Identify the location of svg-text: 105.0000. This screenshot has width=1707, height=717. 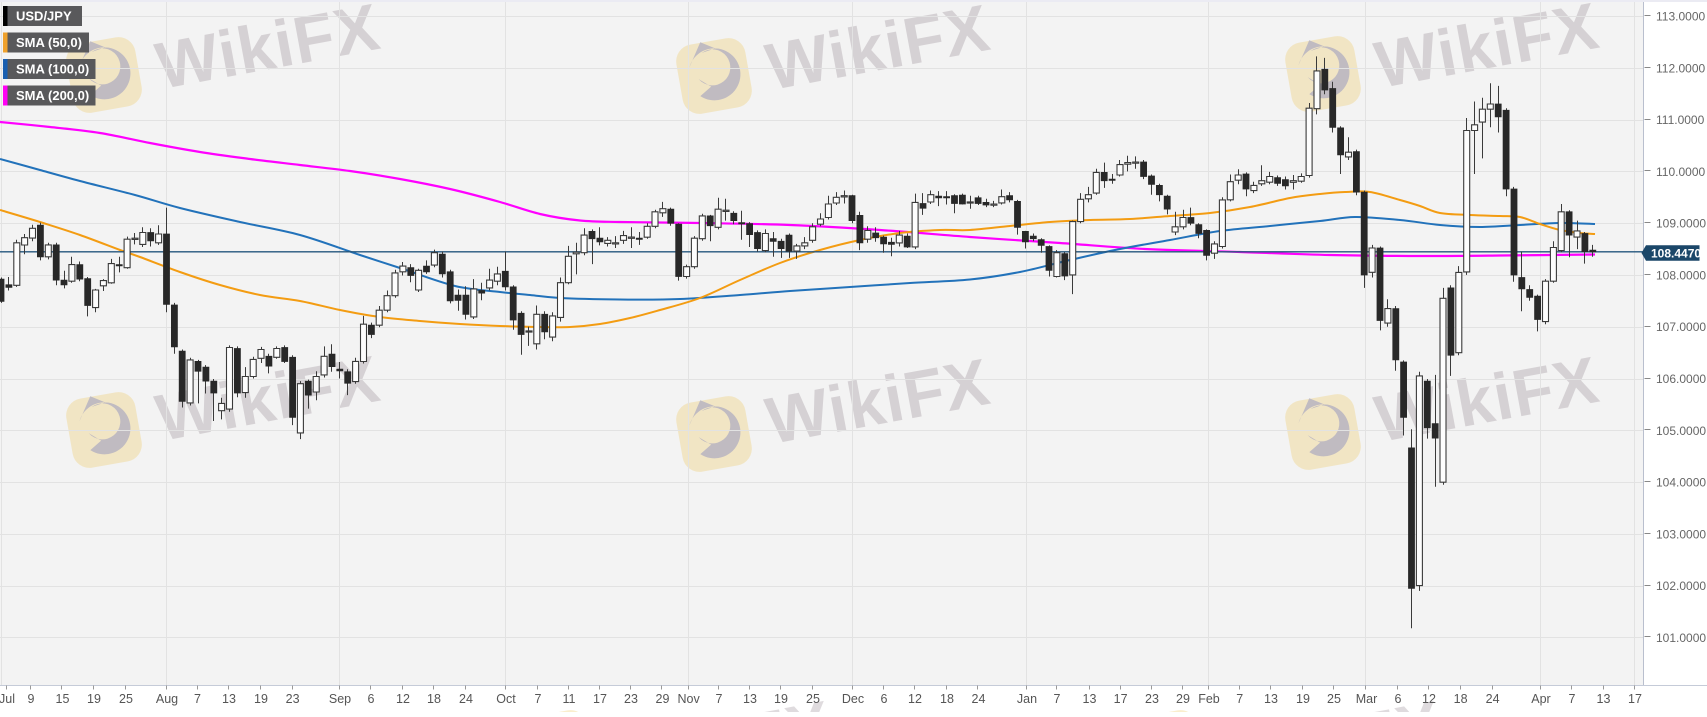
(1681, 431).